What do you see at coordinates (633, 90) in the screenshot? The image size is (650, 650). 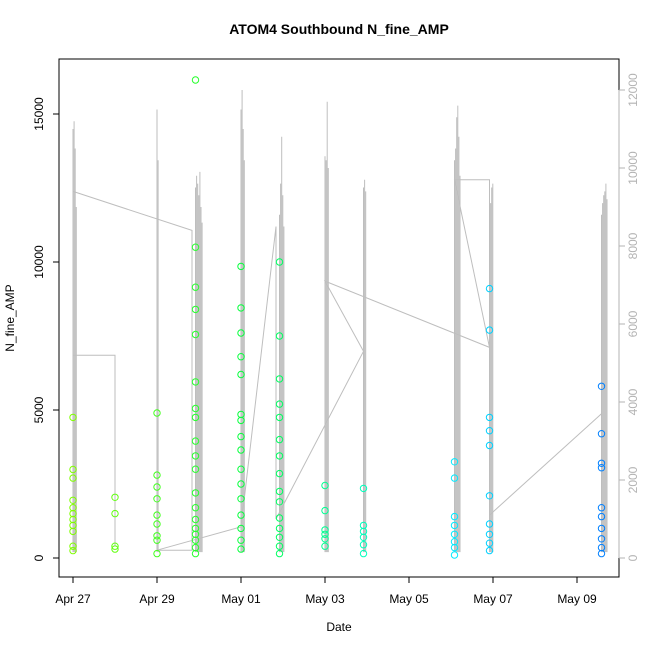 I see `y2-tick-label: 12000` at bounding box center [633, 90].